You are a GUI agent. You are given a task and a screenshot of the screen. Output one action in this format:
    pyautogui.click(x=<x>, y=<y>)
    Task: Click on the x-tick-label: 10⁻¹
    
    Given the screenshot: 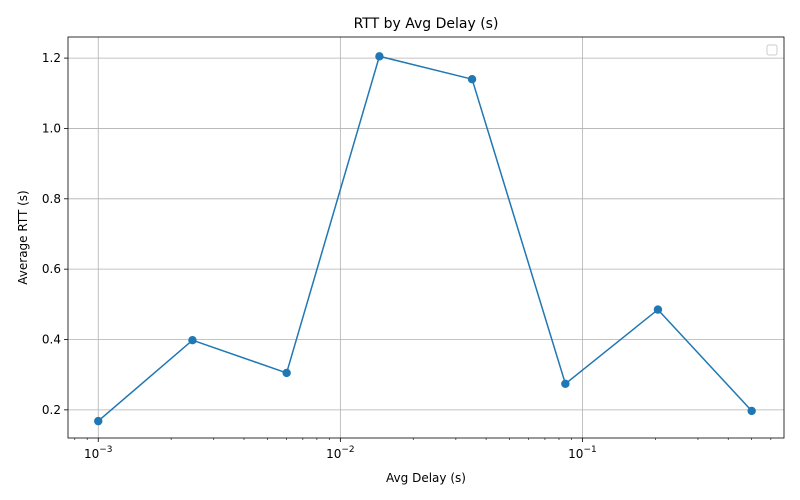 What is the action you would take?
    pyautogui.click(x=582, y=453)
    